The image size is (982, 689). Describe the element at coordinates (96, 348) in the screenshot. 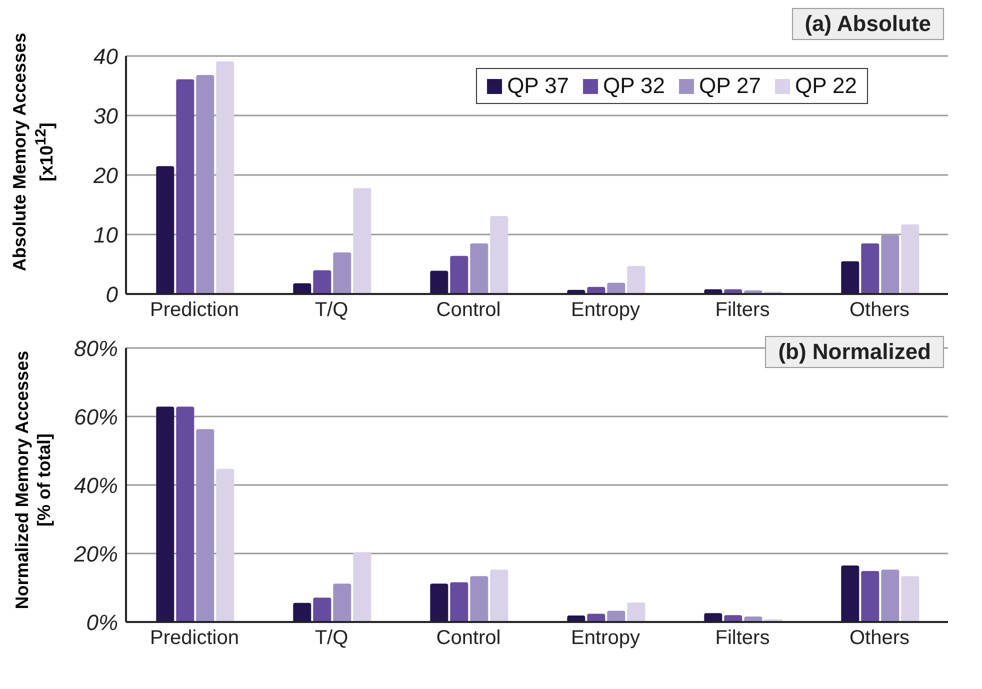

I see `y-tick-label: 80%` at that location.